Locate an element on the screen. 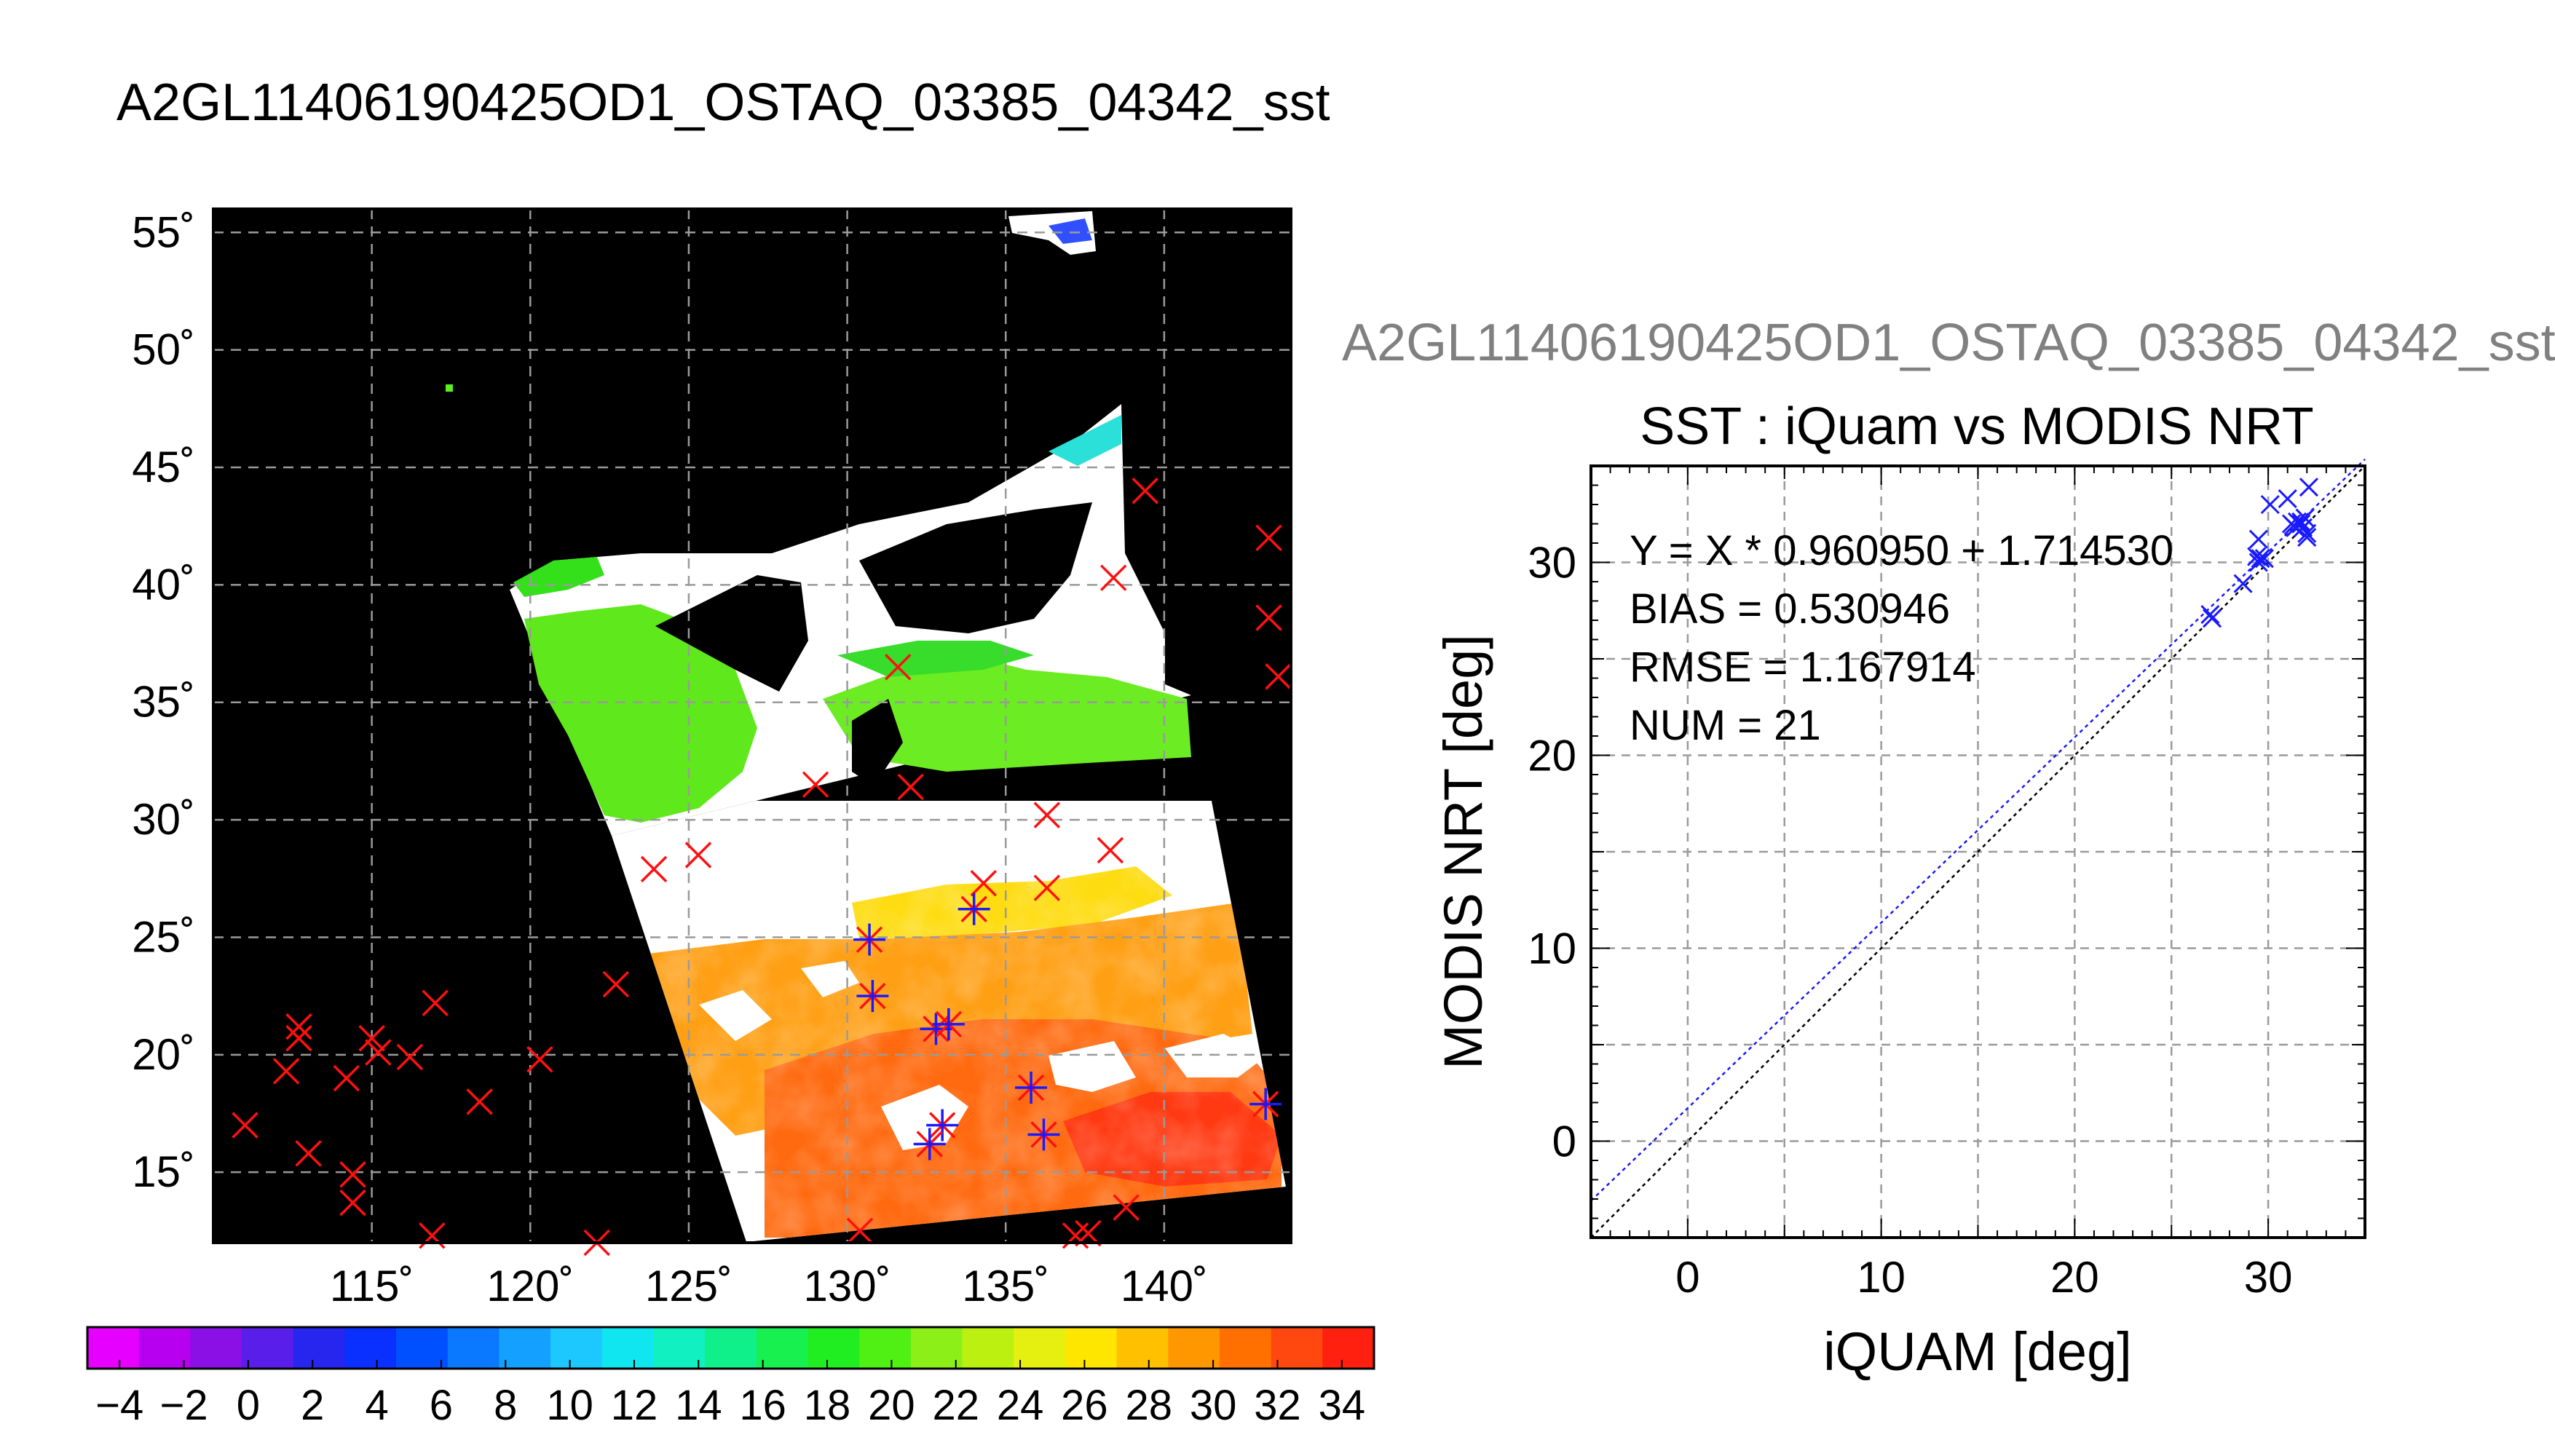 The height and width of the screenshot is (1456, 2555). scatter-stat-line: BIAS = 0.530946 is located at coordinates (1790, 609).